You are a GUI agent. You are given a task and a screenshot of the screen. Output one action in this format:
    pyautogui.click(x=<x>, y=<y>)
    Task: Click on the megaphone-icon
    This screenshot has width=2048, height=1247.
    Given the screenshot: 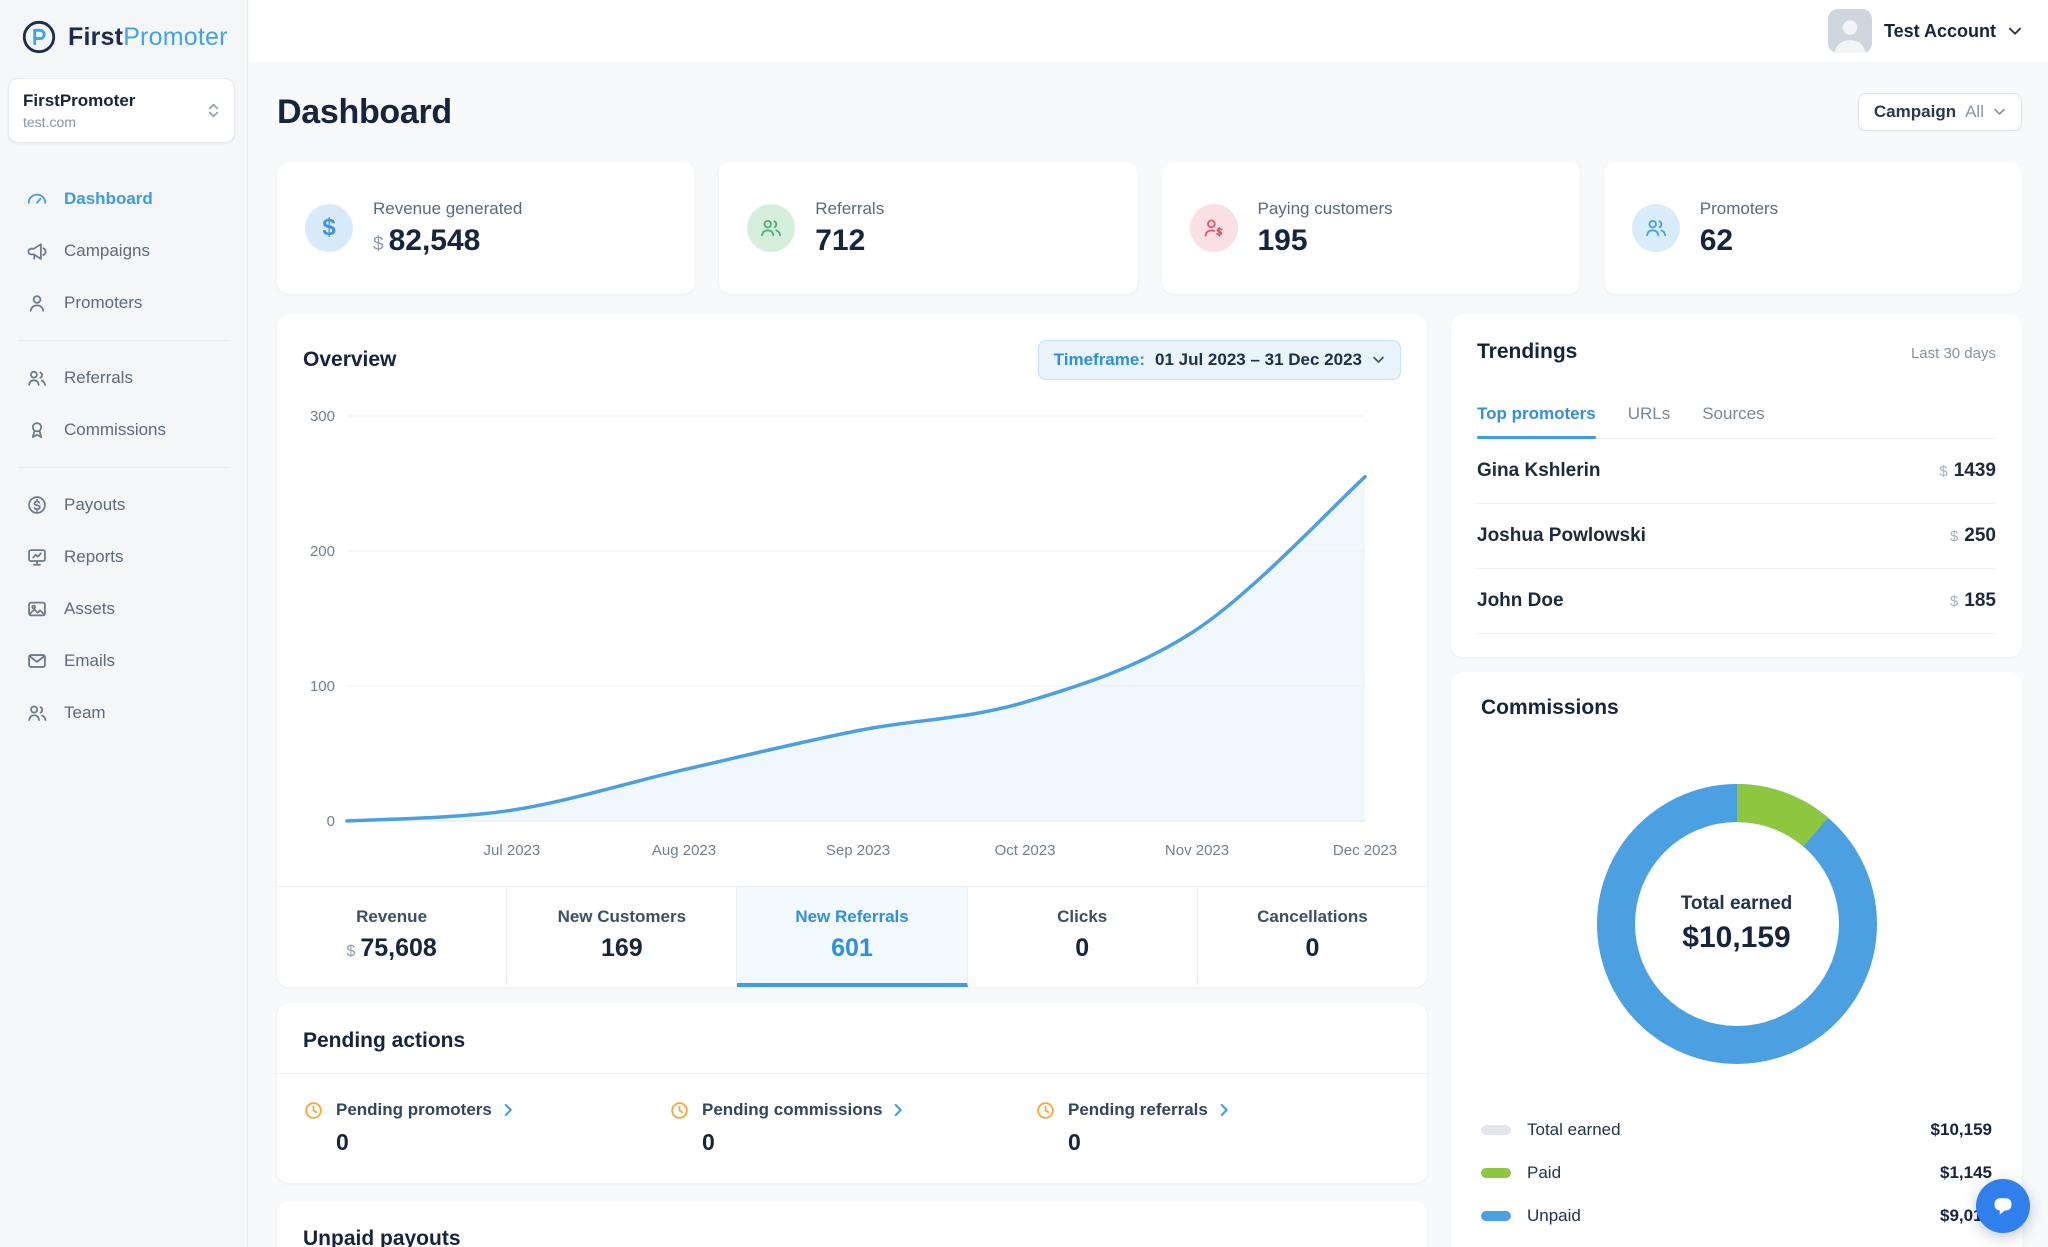 What is the action you would take?
    pyautogui.click(x=37, y=251)
    